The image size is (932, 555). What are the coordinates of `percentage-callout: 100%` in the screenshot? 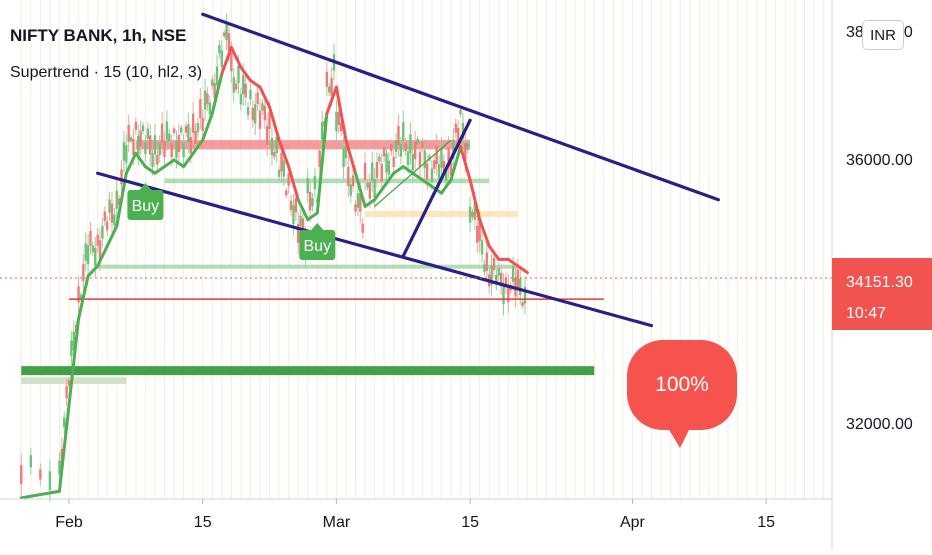 It's located at (682, 394).